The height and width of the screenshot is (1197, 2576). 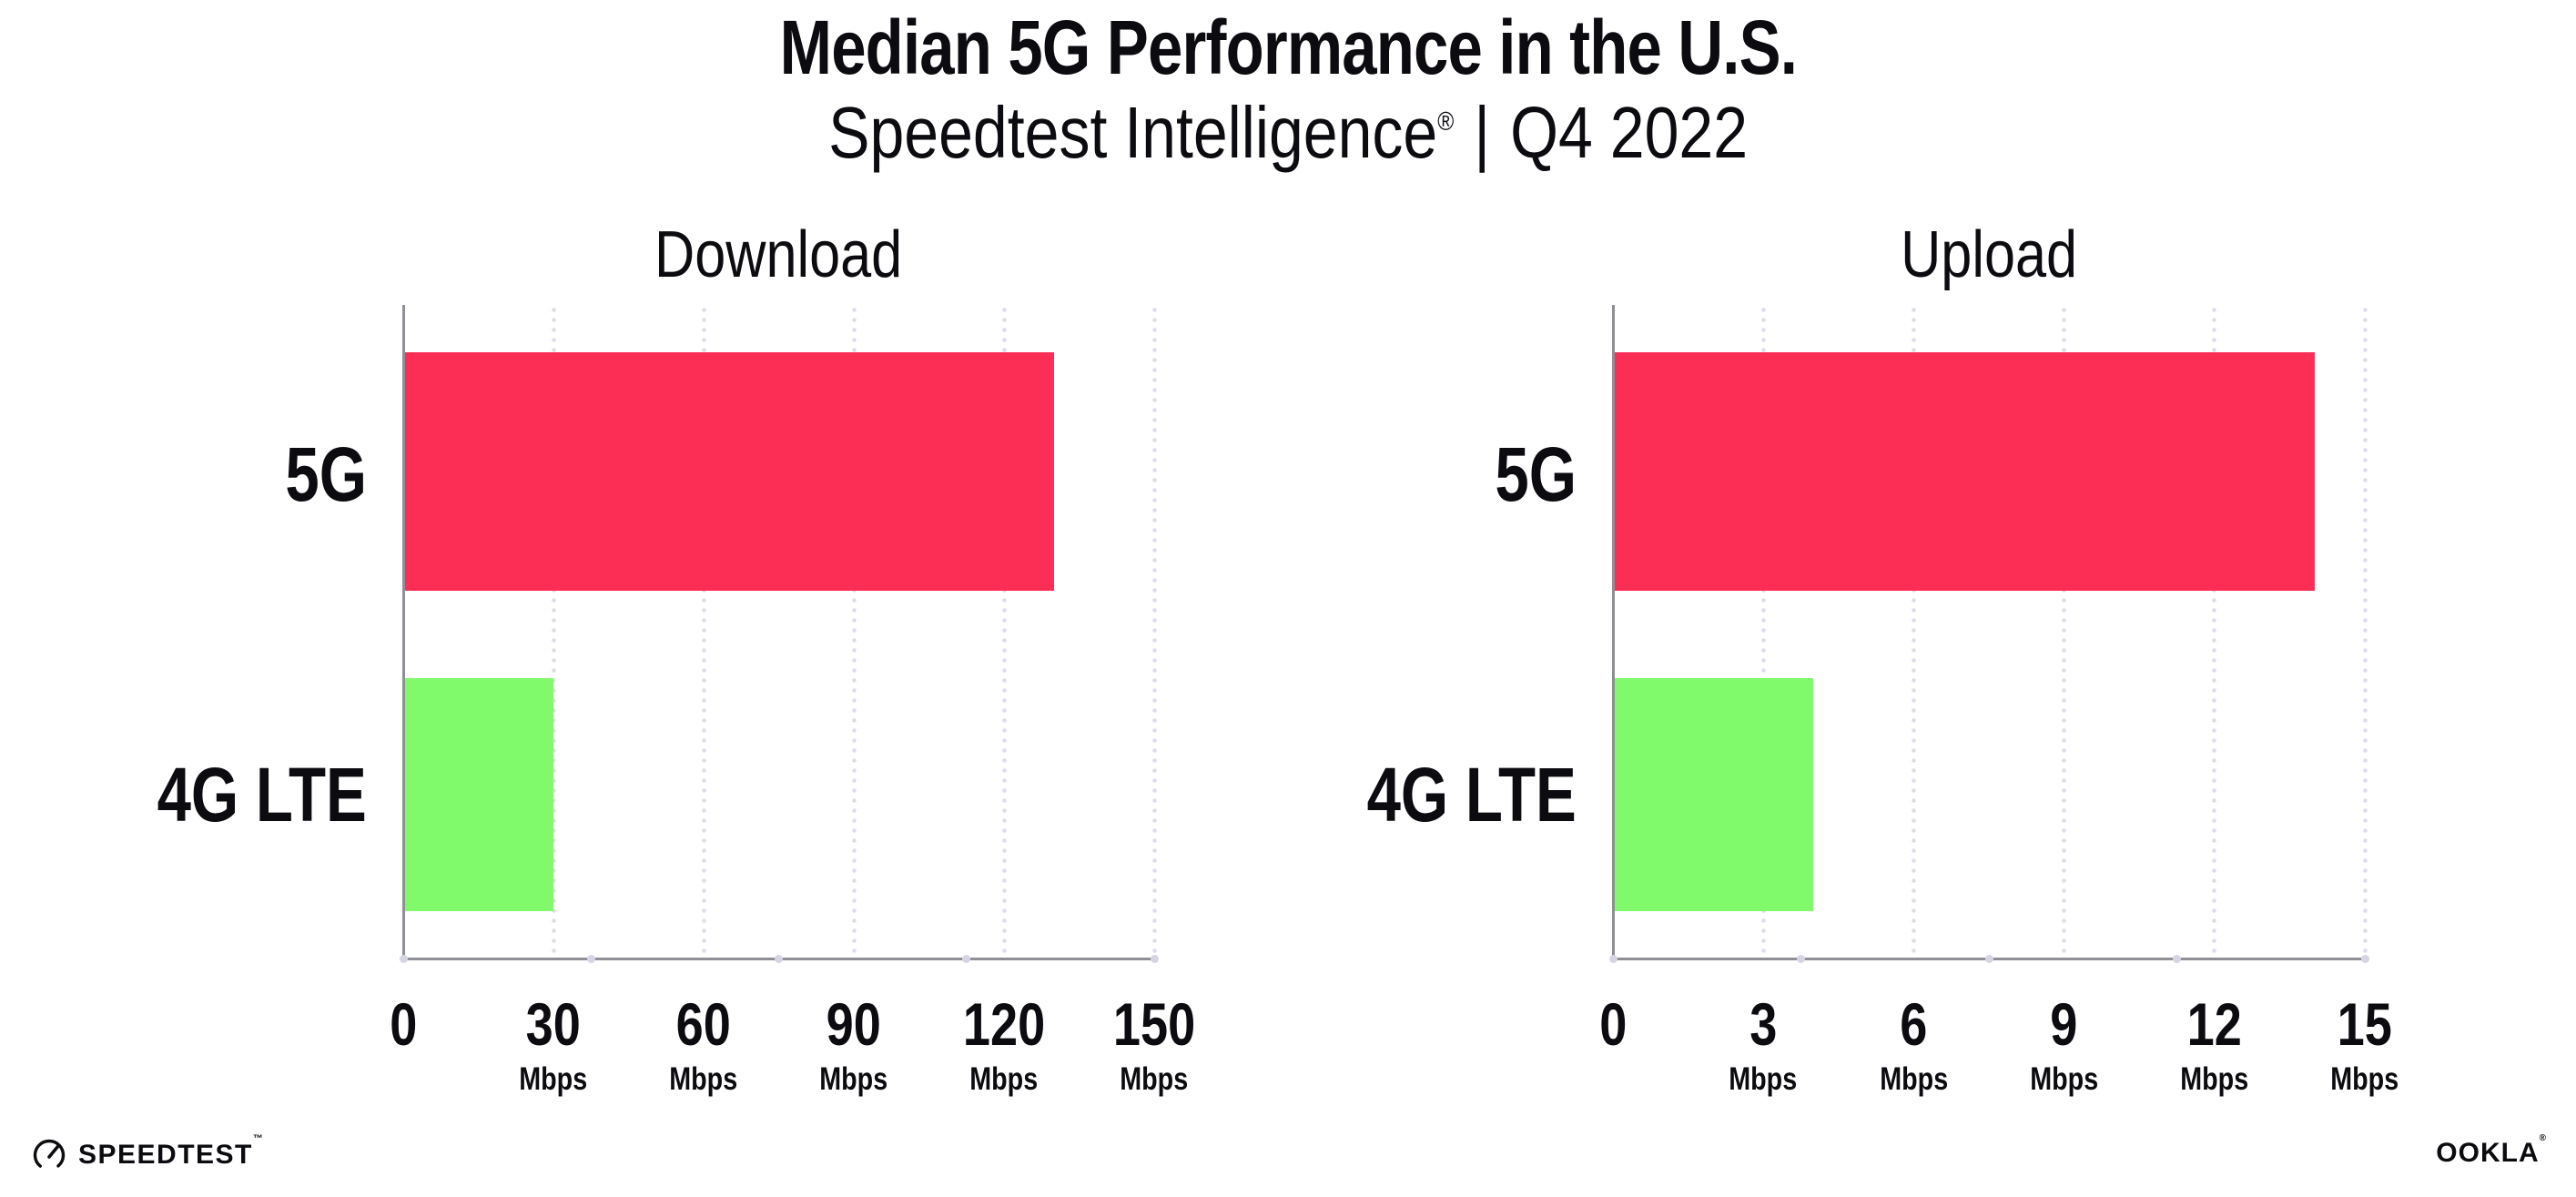 What do you see at coordinates (171, 1151) in the screenshot?
I see `speedtest-logo-text: SPEEDTEST™` at bounding box center [171, 1151].